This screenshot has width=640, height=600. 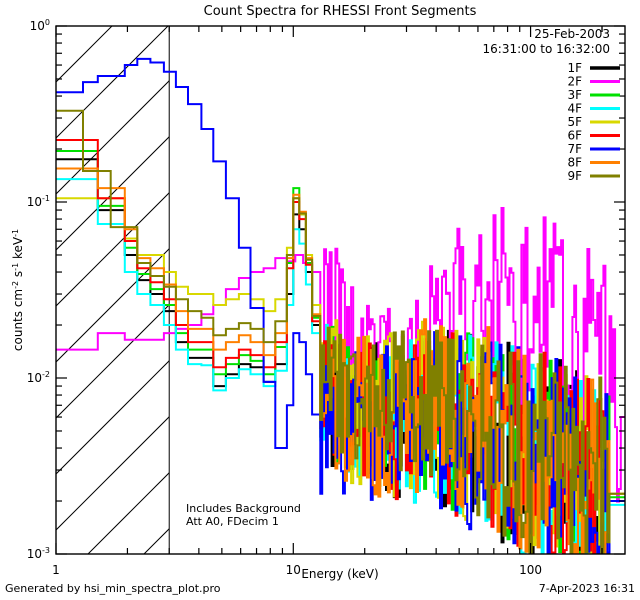 What do you see at coordinates (530, 570) in the screenshot?
I see `x-tick-label: 100` at bounding box center [530, 570].